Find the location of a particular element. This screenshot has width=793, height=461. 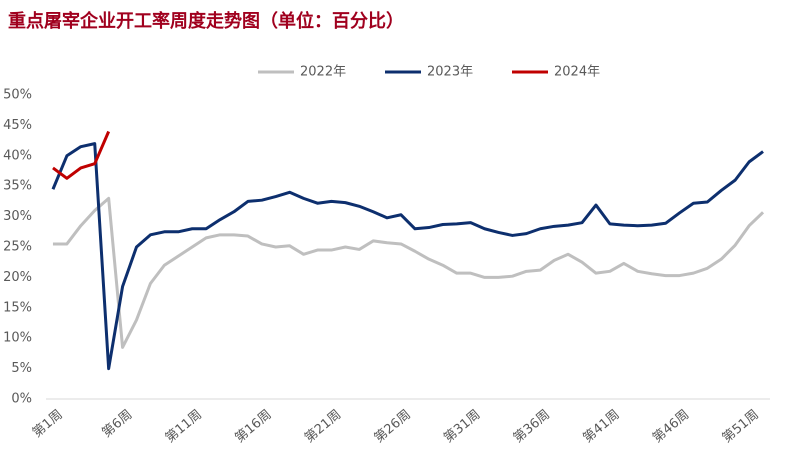

x-tick-label: 第1周 is located at coordinates (48, 424).